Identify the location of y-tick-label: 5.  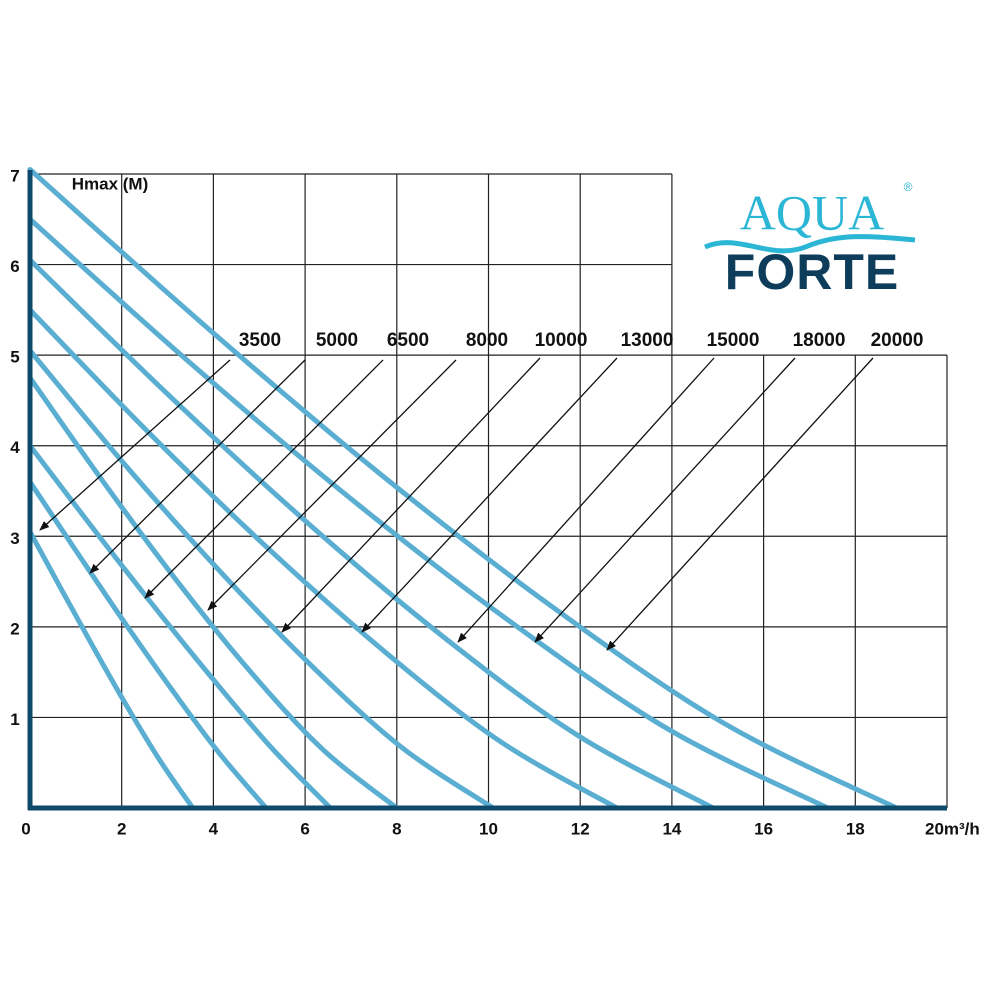
(14, 357).